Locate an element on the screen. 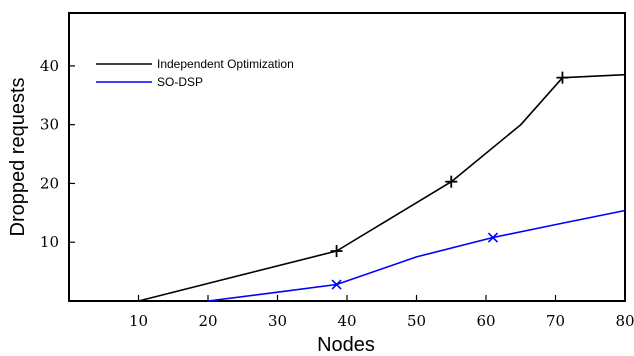 The image size is (634, 356). y-axis-ticks: 10 20 30 40 is located at coordinates (57, 154).